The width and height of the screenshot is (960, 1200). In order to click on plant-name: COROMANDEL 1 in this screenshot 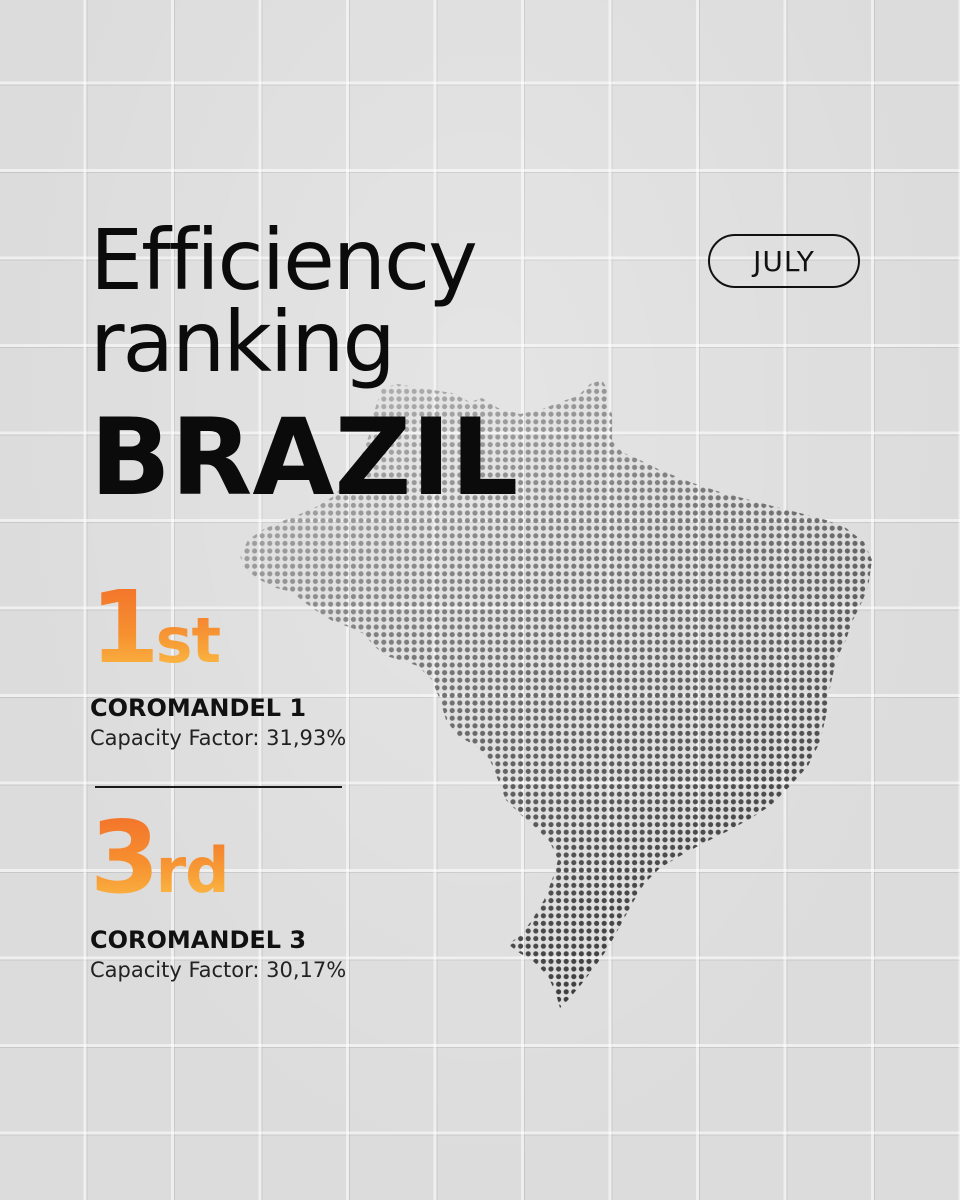, I will do `click(198, 708)`.